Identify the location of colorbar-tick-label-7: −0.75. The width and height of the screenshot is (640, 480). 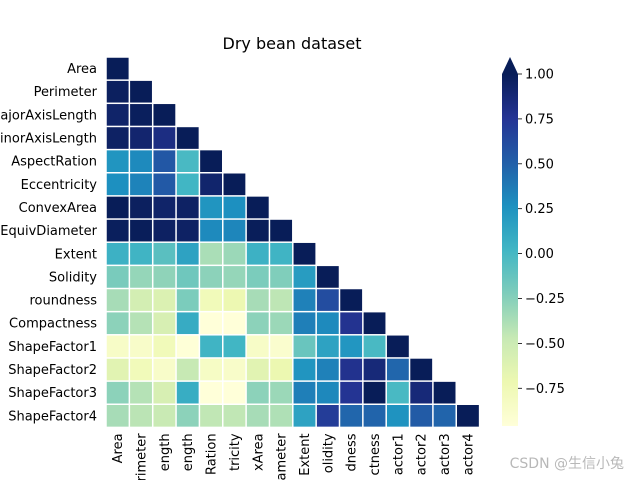
(545, 389).